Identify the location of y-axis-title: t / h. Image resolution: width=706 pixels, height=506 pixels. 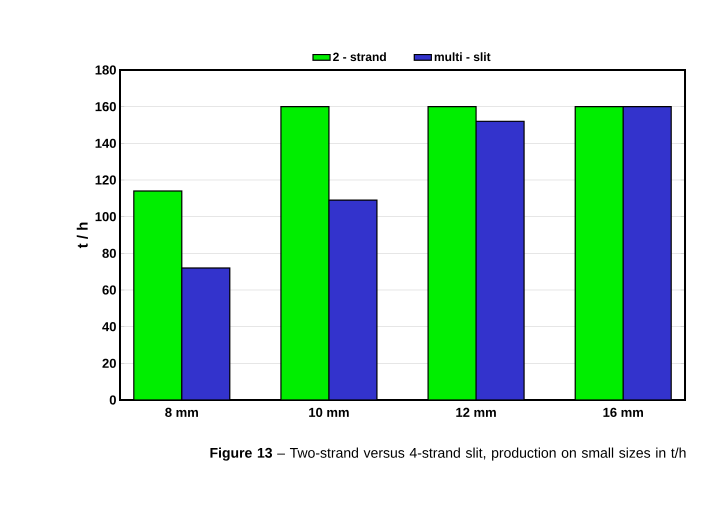
(82, 235).